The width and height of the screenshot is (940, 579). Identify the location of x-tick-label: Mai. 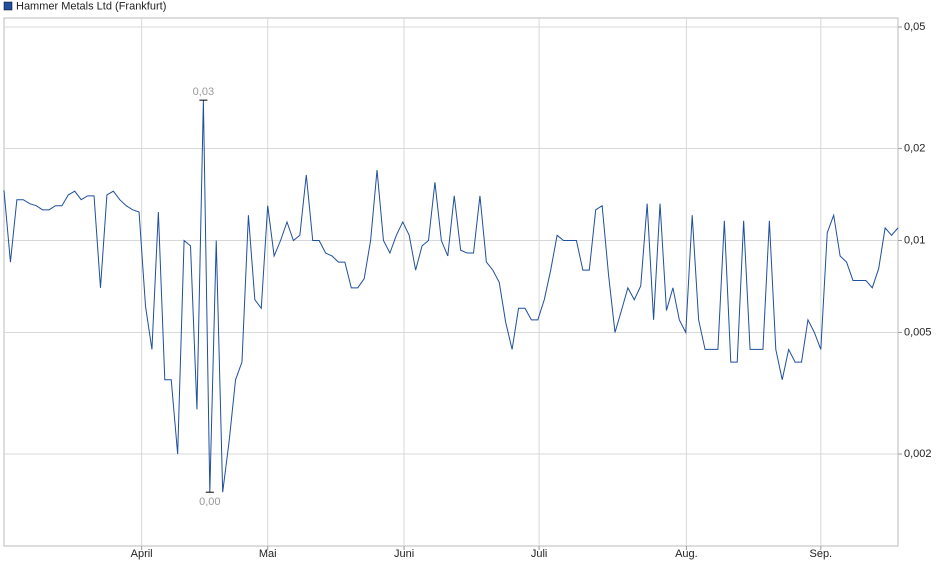
(268, 554).